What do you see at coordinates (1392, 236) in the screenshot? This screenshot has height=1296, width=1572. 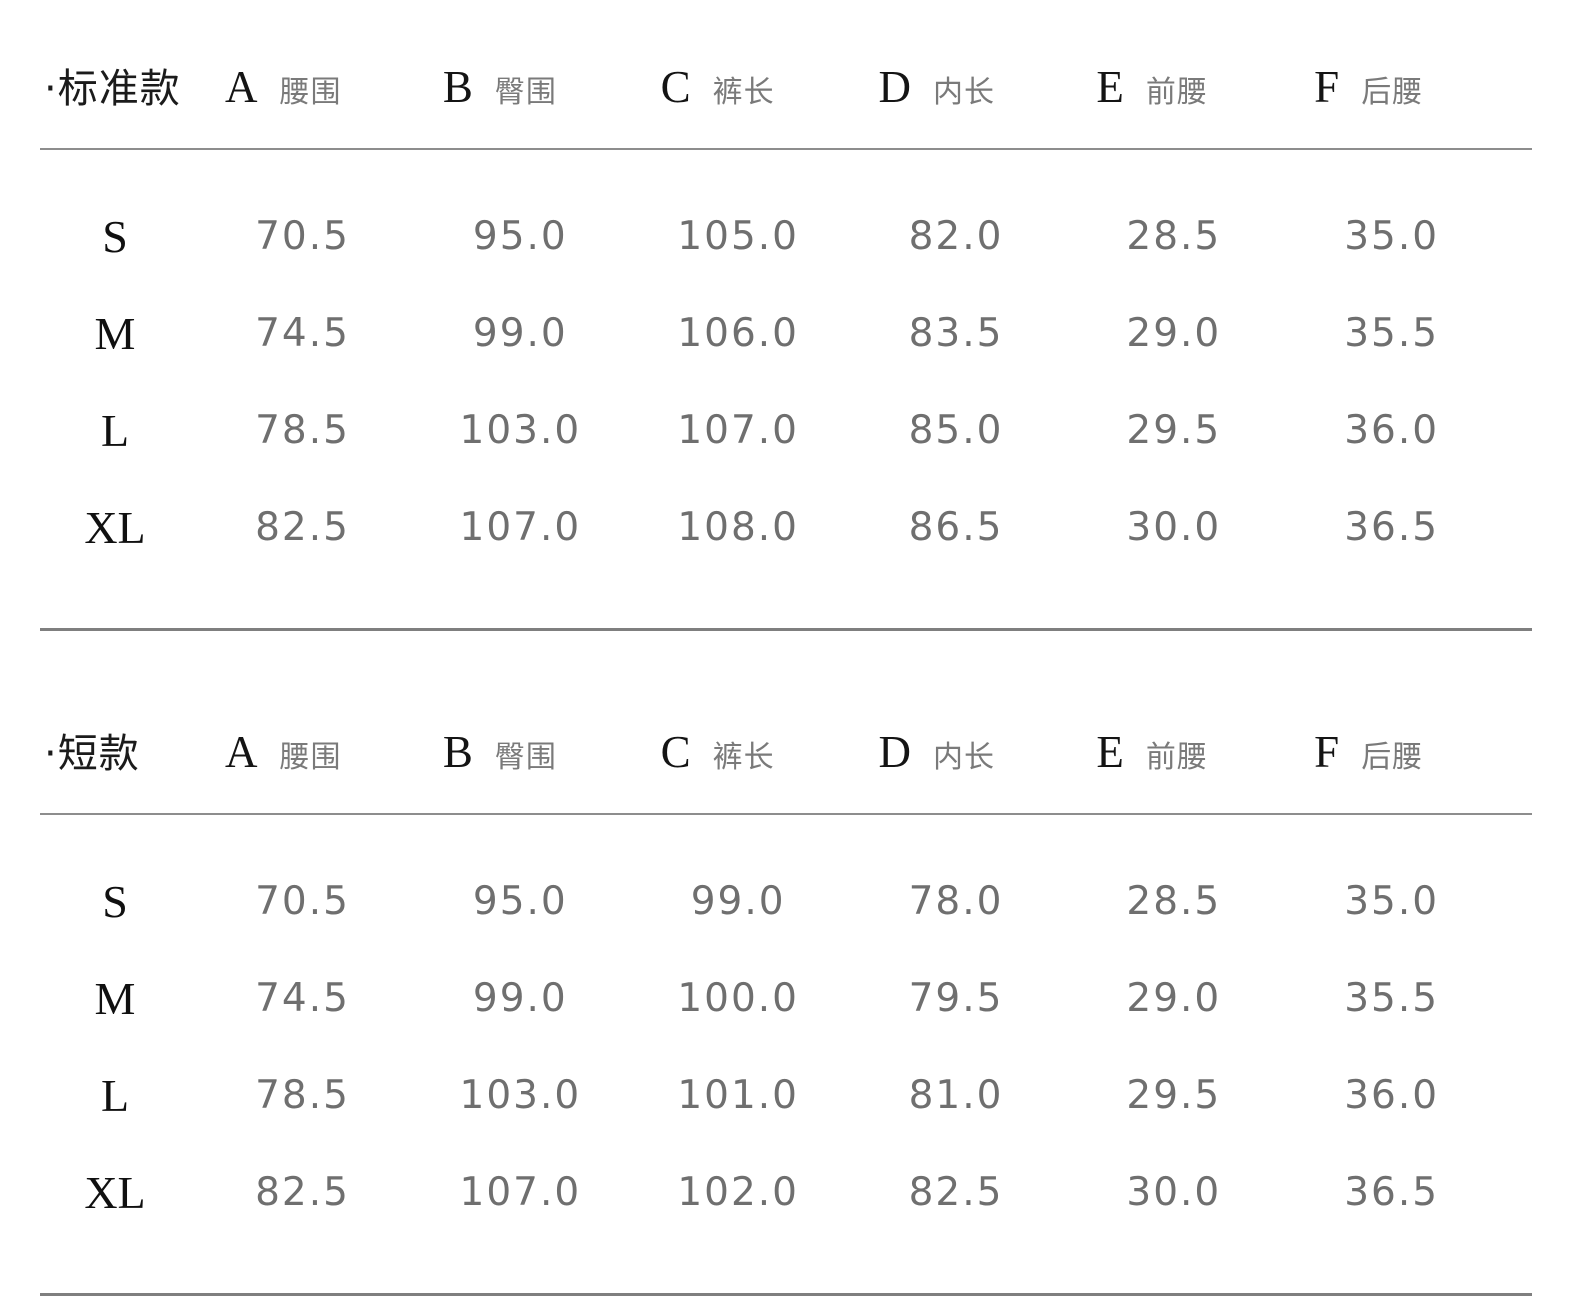 I see `measurement-value: 35.0` at bounding box center [1392, 236].